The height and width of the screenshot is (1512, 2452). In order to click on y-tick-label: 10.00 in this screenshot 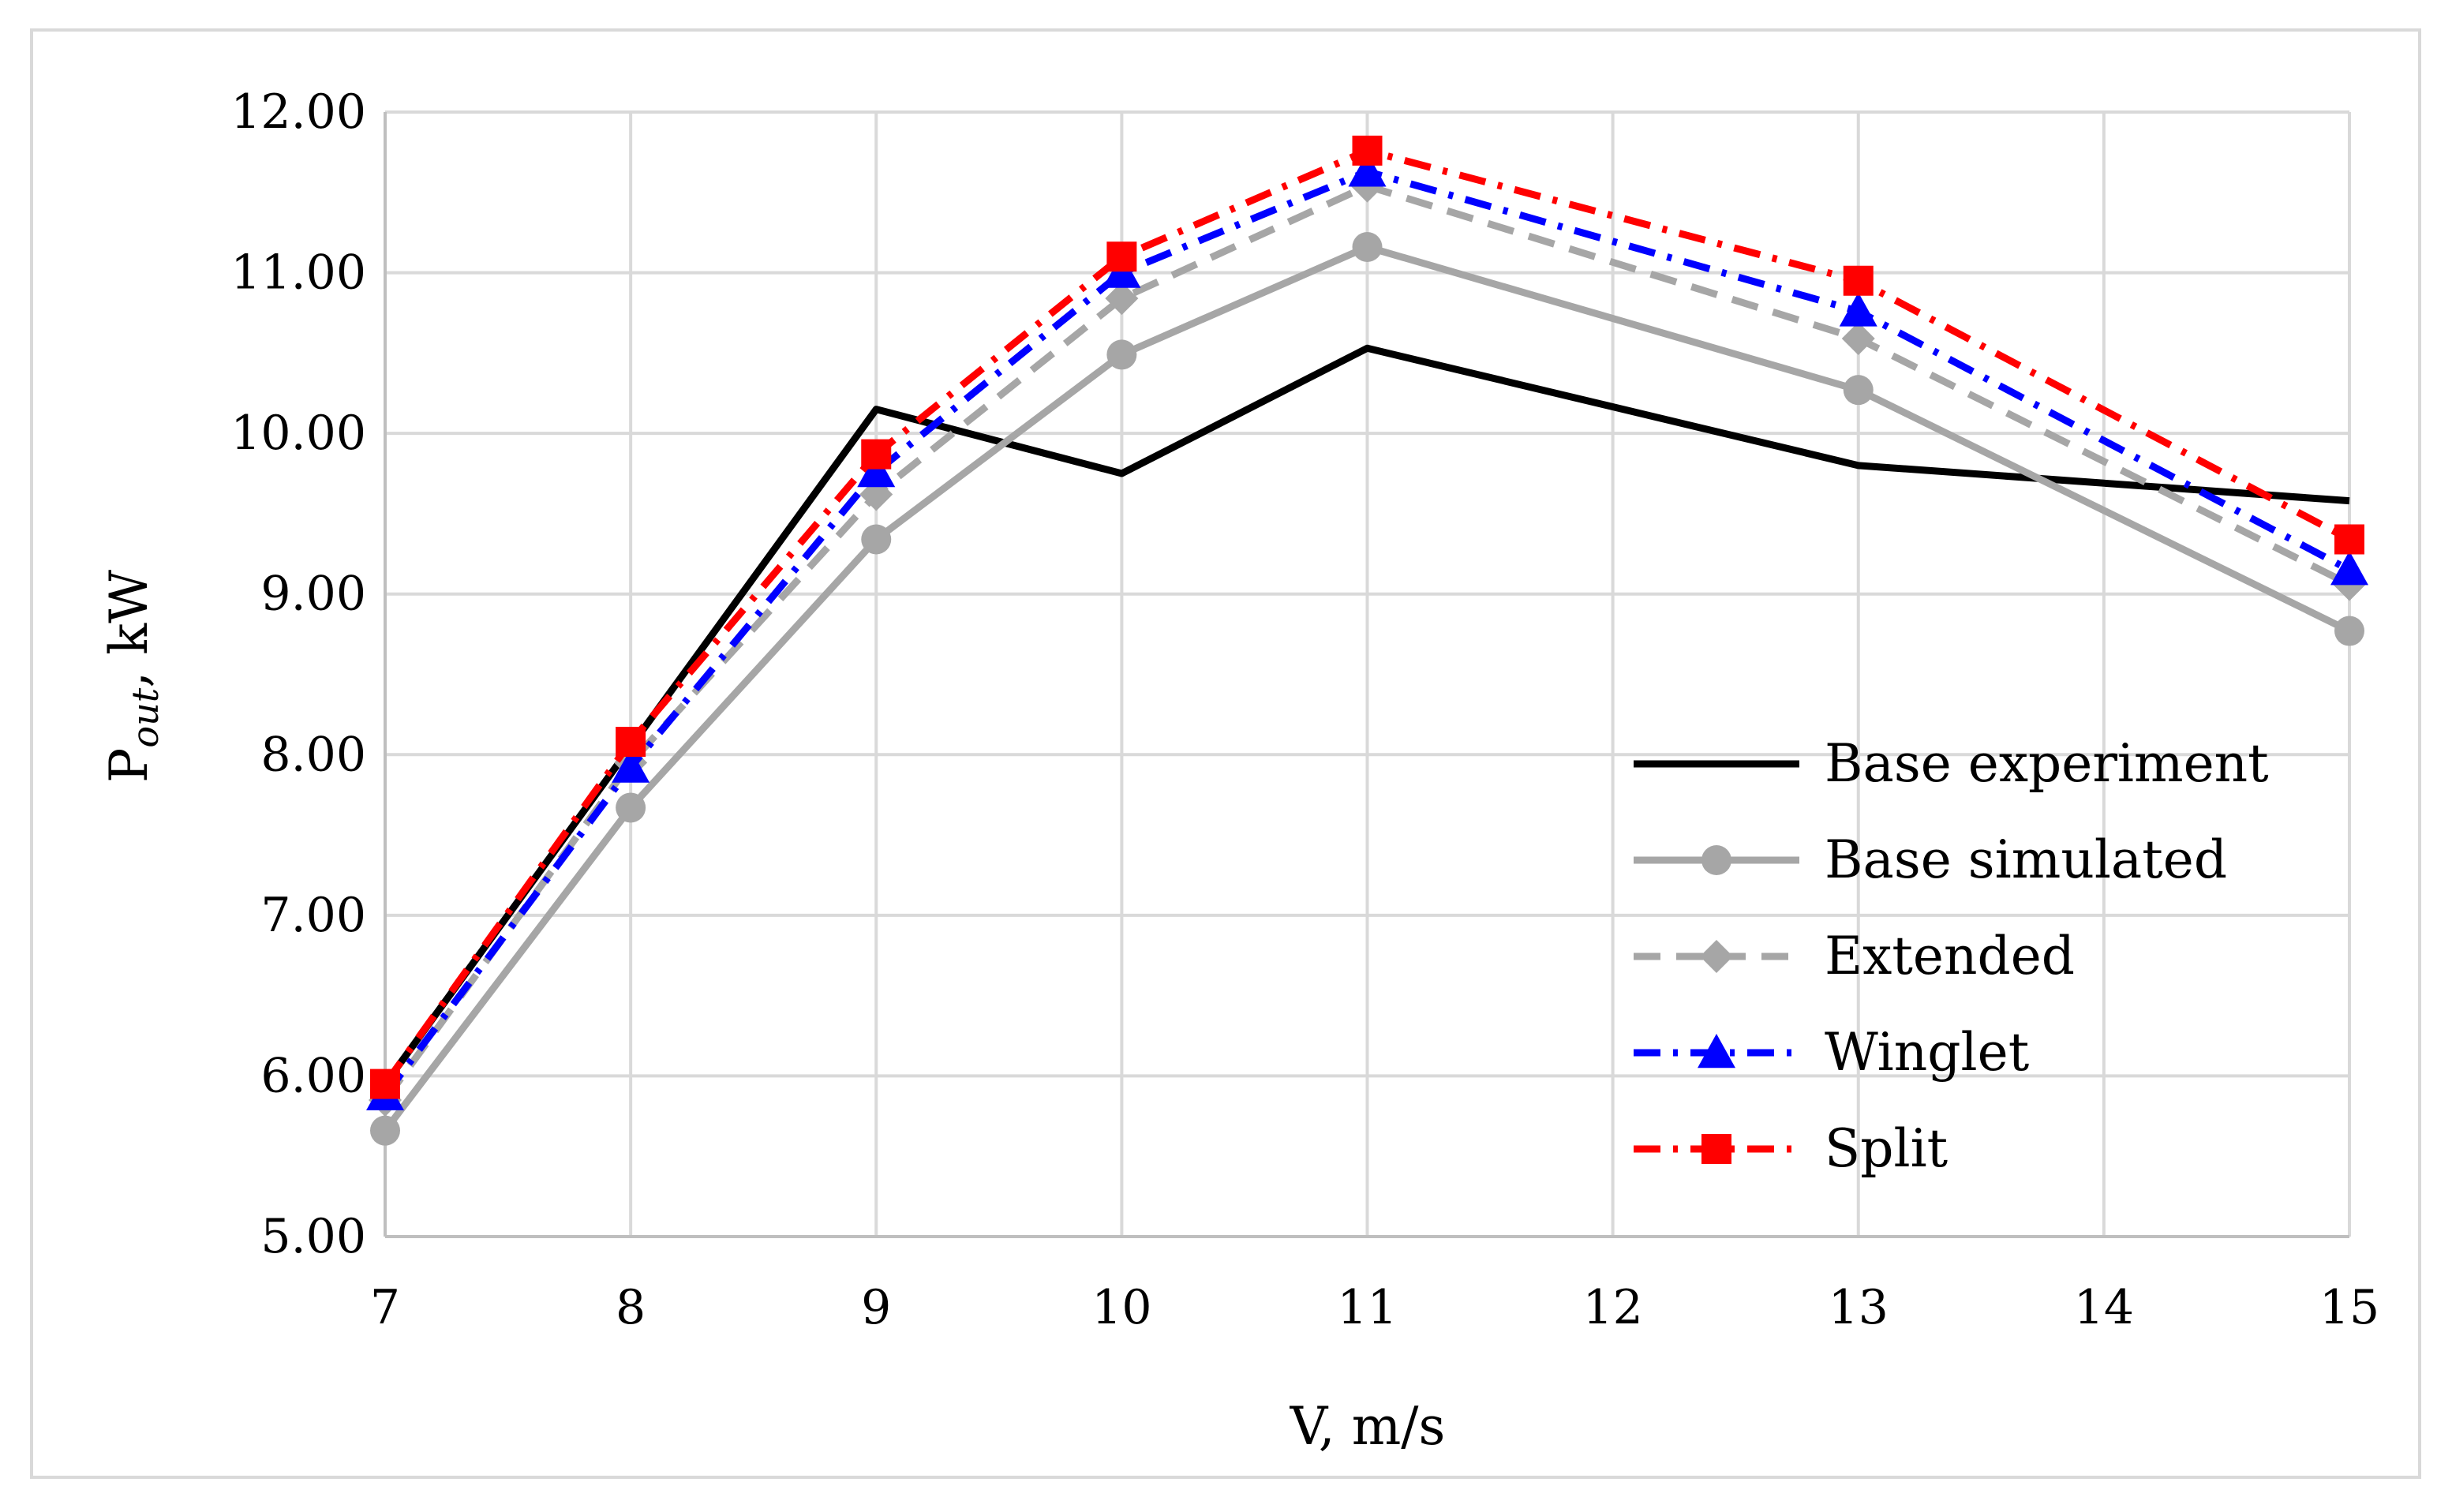, I will do `click(298, 433)`.